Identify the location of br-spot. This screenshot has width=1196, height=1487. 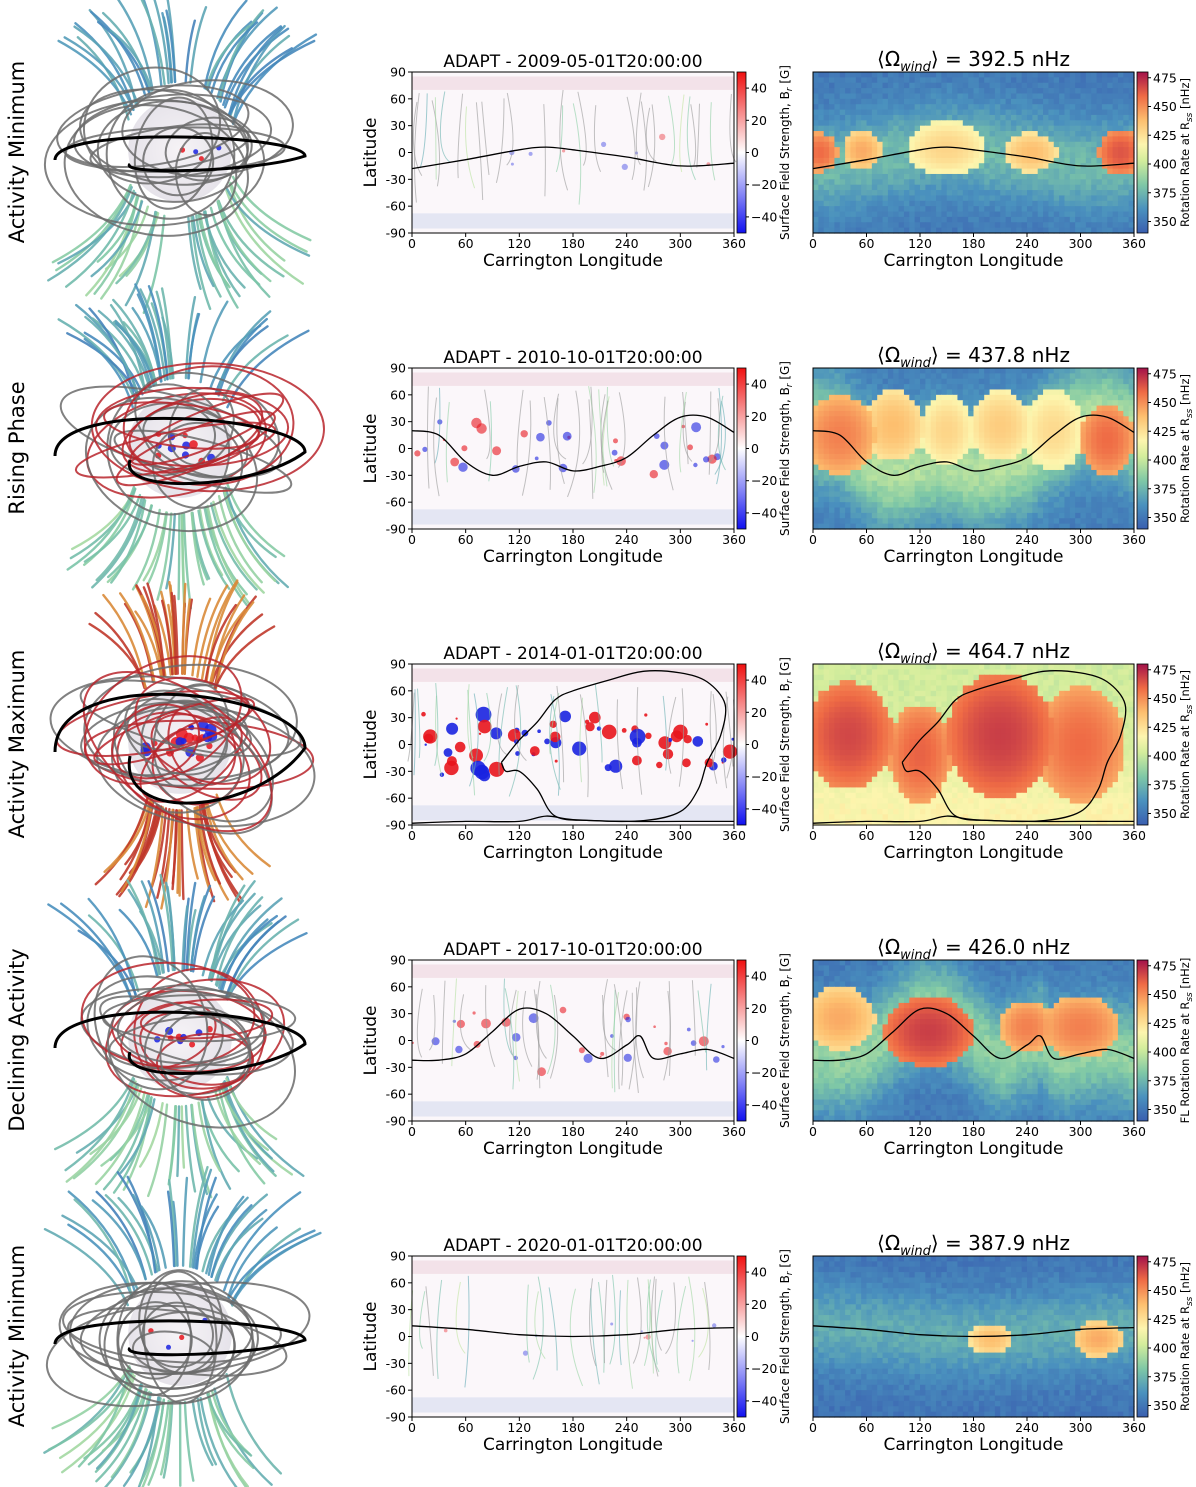
(709, 763).